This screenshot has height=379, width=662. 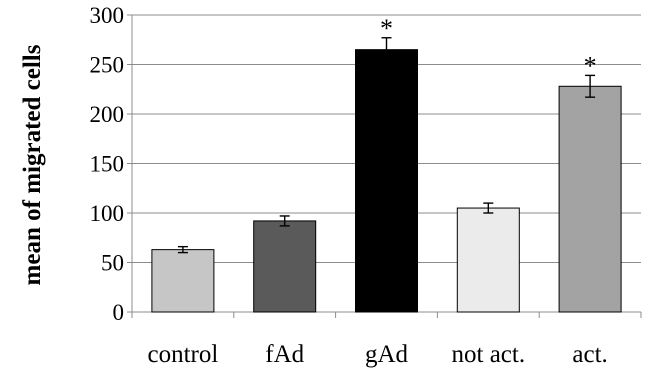 I want to click on significance-marker-gad: *, so click(x=386, y=28).